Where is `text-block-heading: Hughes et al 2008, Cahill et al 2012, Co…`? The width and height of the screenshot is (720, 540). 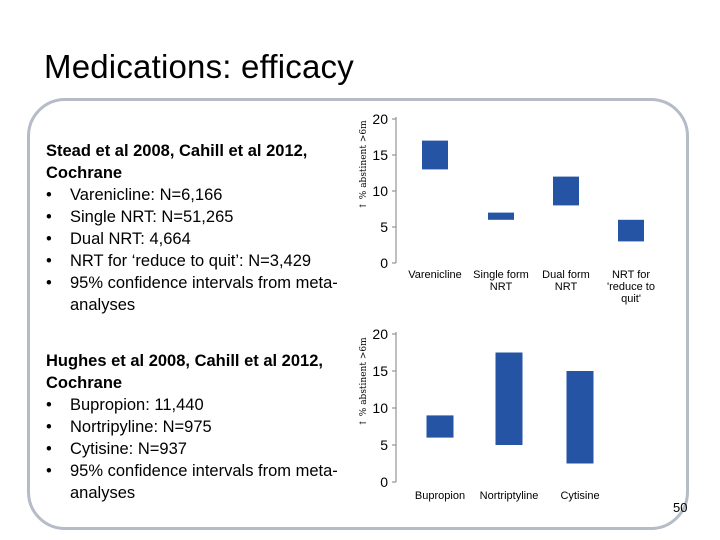 text-block-heading: Hughes et al 2008, Cahill et al 2012, Co… is located at coordinates (184, 372).